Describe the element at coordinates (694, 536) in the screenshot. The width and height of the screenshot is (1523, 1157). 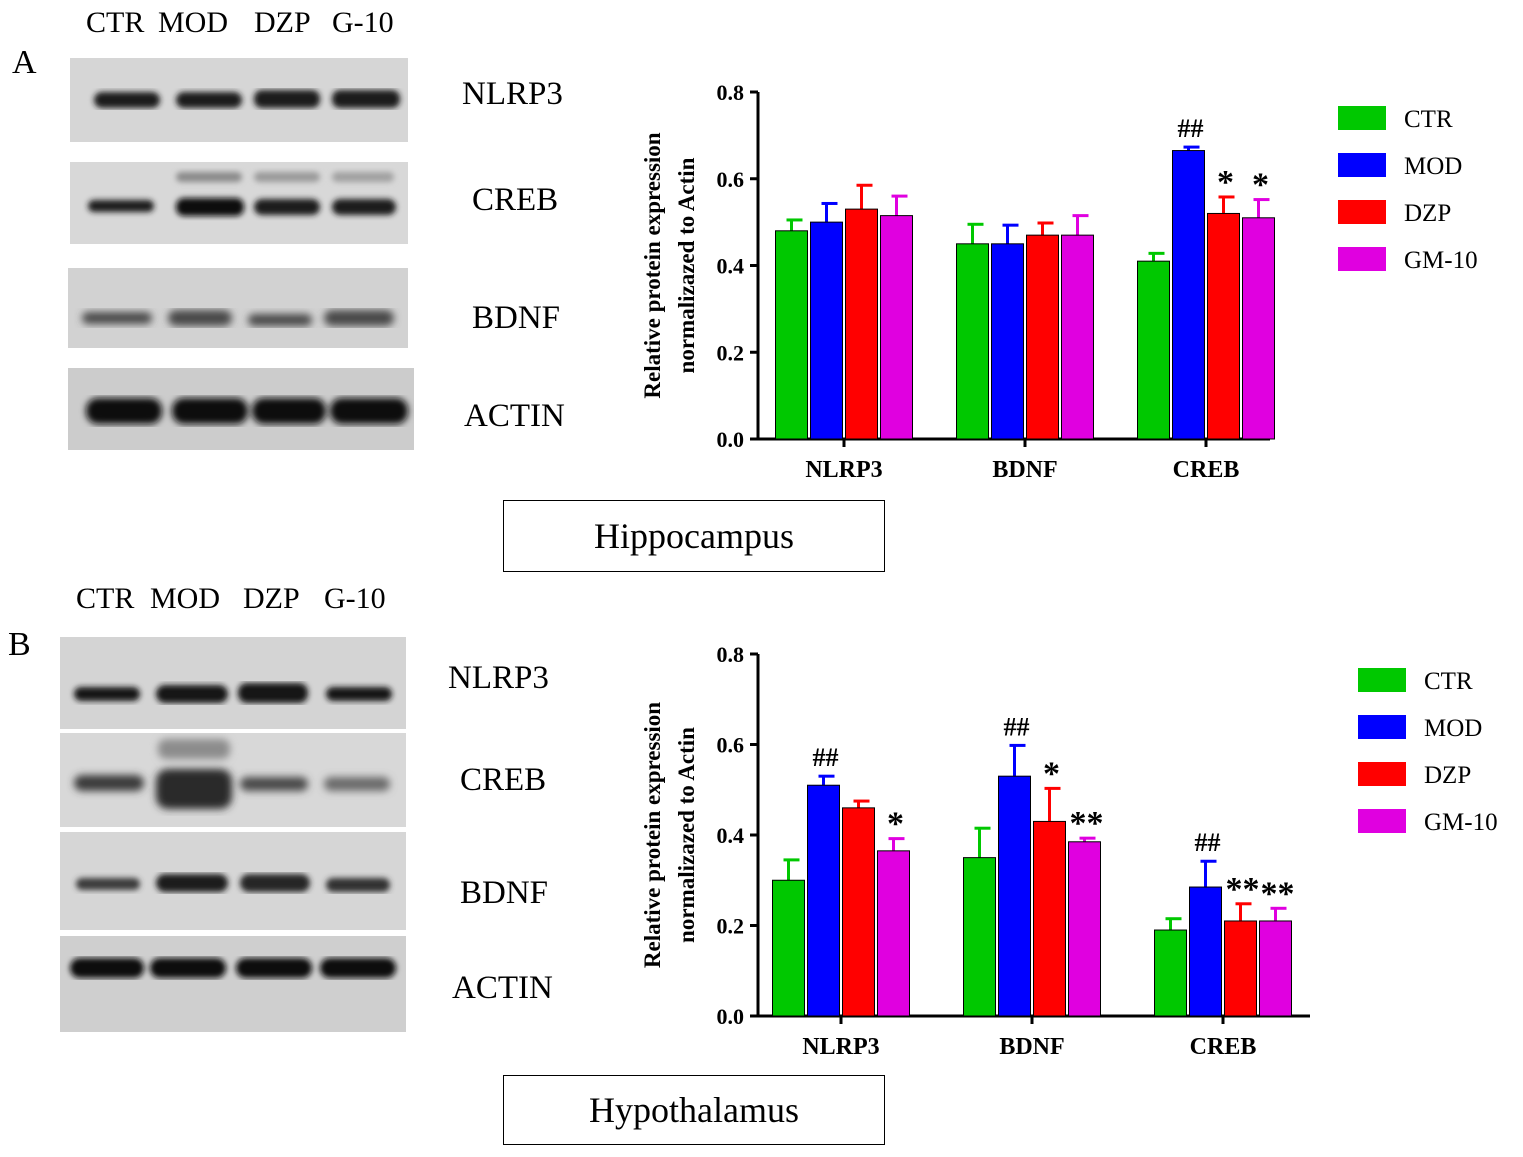
I see `region-label-hippocampus: Hippocampus` at that location.